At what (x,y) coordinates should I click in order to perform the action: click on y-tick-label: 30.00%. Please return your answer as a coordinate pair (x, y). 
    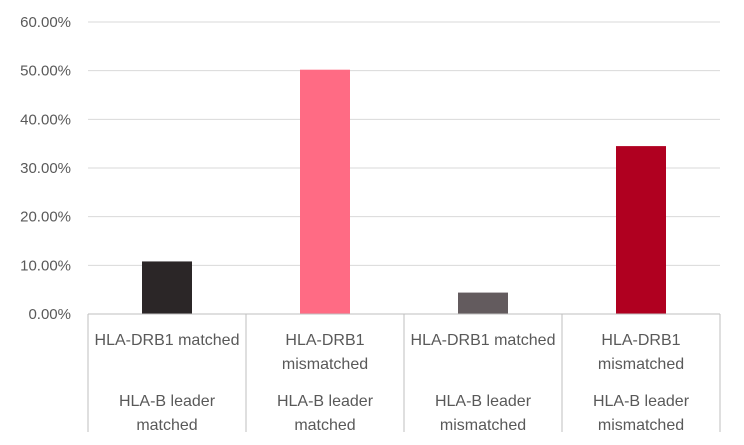
    Looking at the image, I should click on (45, 168).